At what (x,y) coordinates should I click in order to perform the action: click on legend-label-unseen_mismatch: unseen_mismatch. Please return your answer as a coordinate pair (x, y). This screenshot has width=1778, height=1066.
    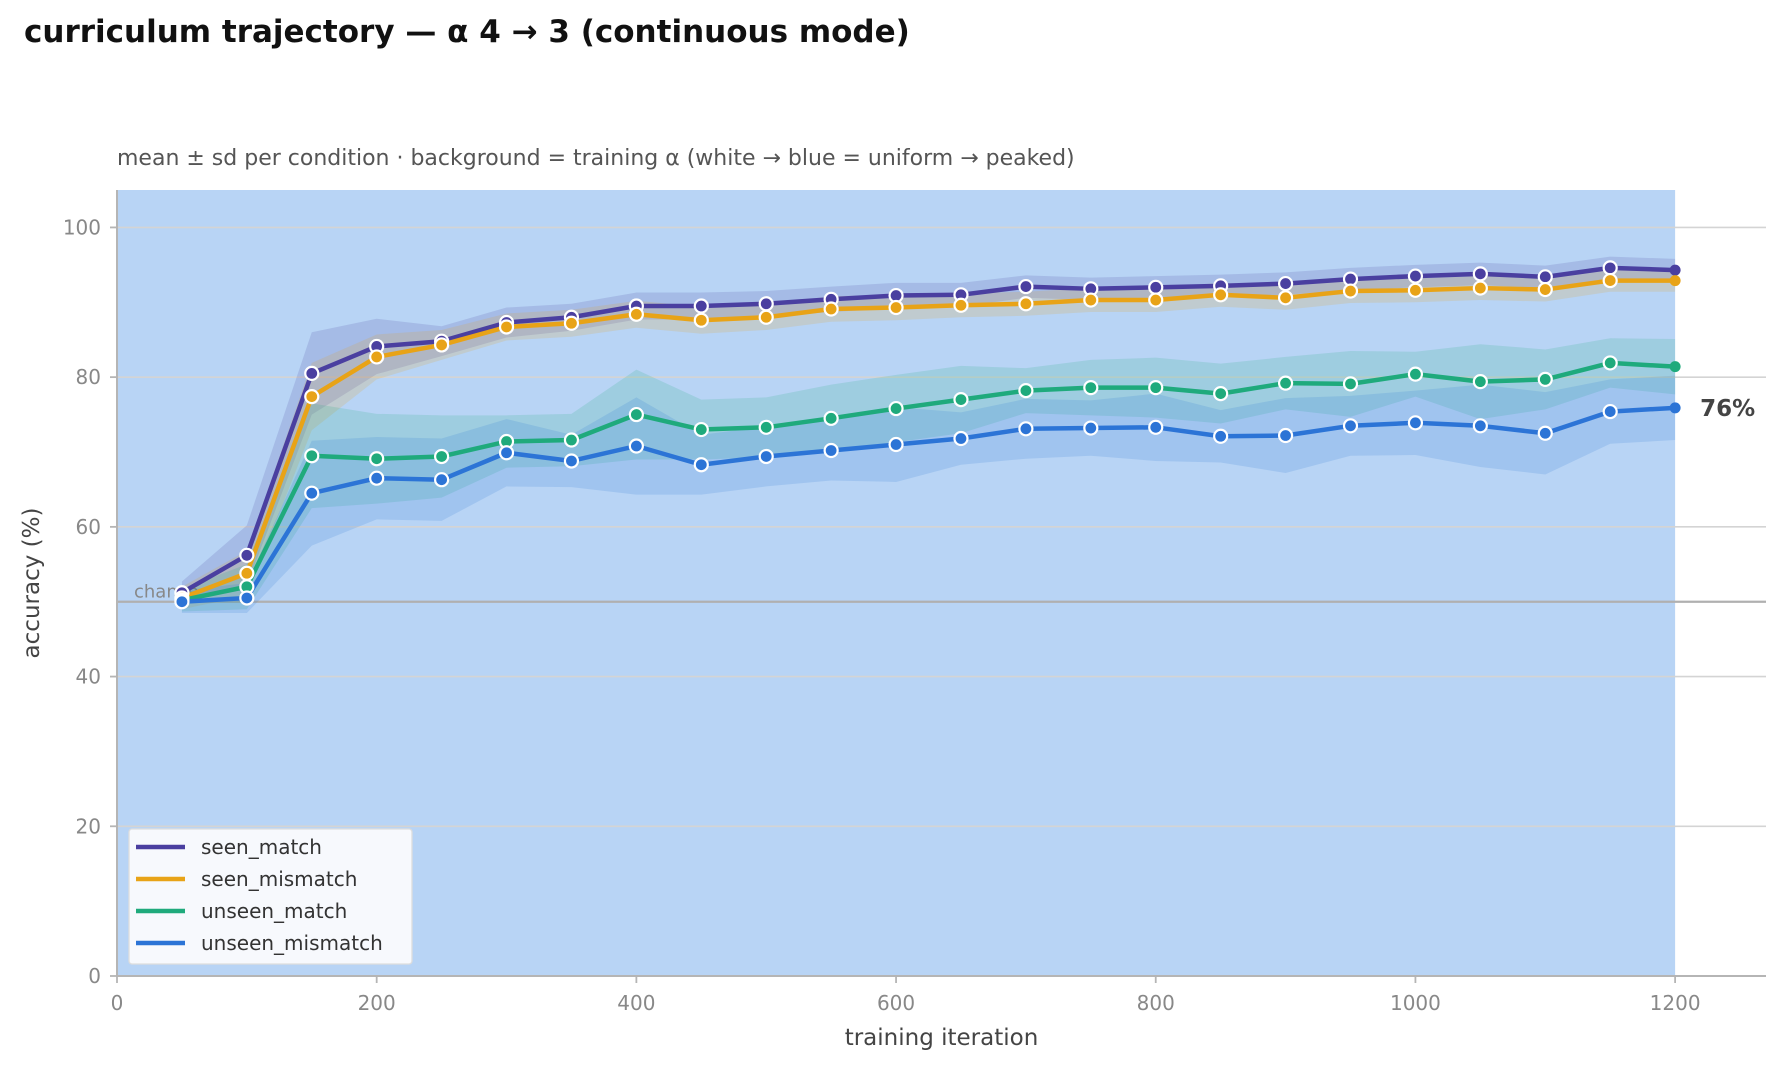
    Looking at the image, I should click on (292, 943).